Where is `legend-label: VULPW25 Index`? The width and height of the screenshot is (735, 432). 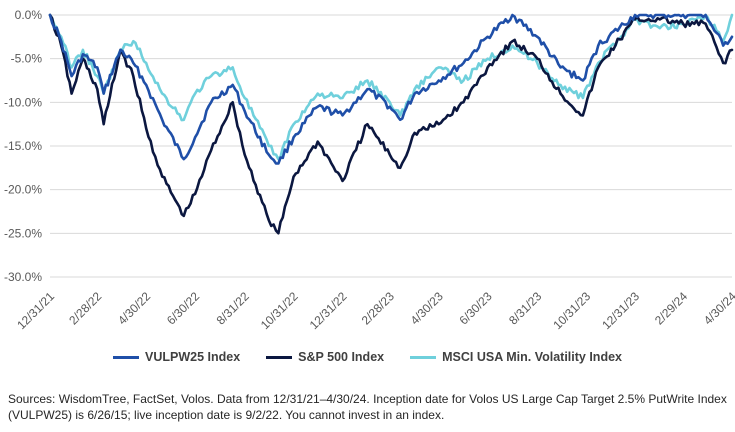
legend-label: VULPW25 Index is located at coordinates (193, 357).